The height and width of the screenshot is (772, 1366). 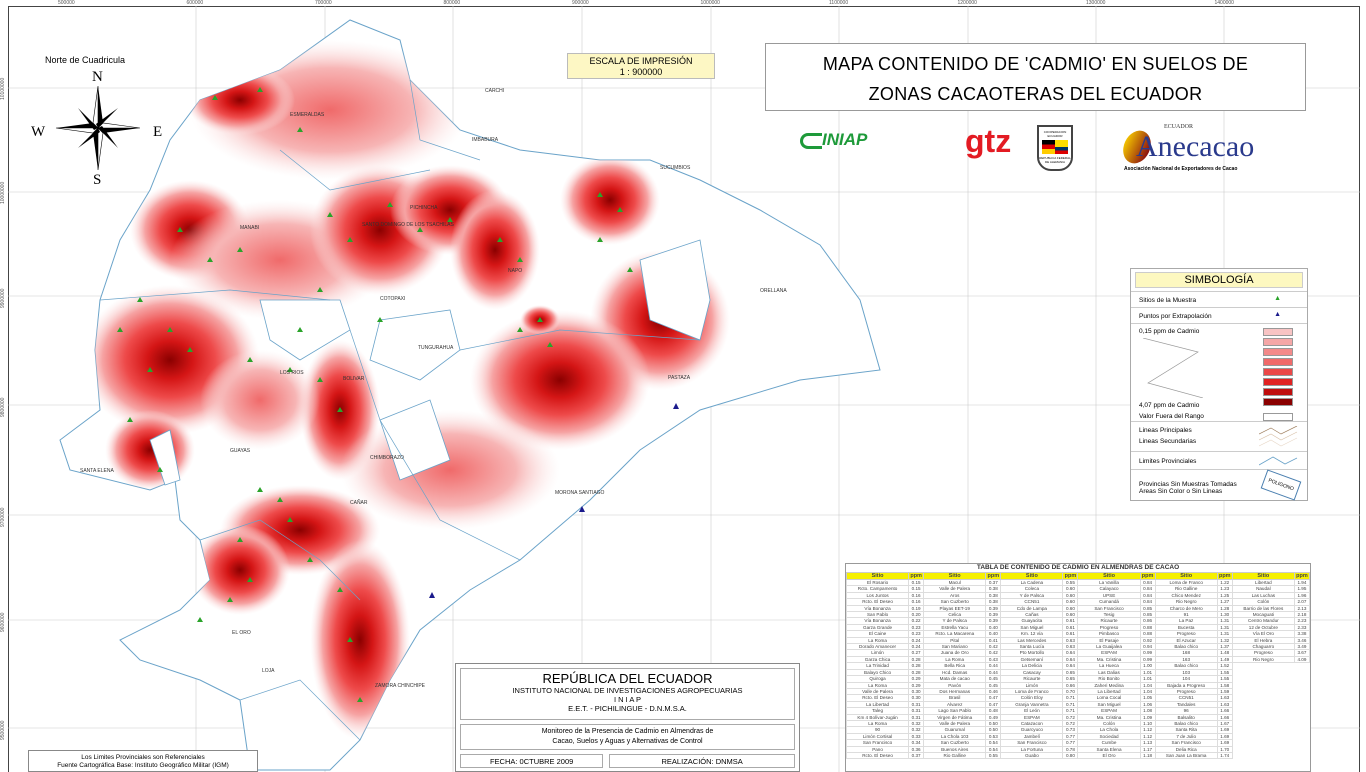 What do you see at coordinates (1055, 147) in the screenshot?
I see `flags-icon` at bounding box center [1055, 147].